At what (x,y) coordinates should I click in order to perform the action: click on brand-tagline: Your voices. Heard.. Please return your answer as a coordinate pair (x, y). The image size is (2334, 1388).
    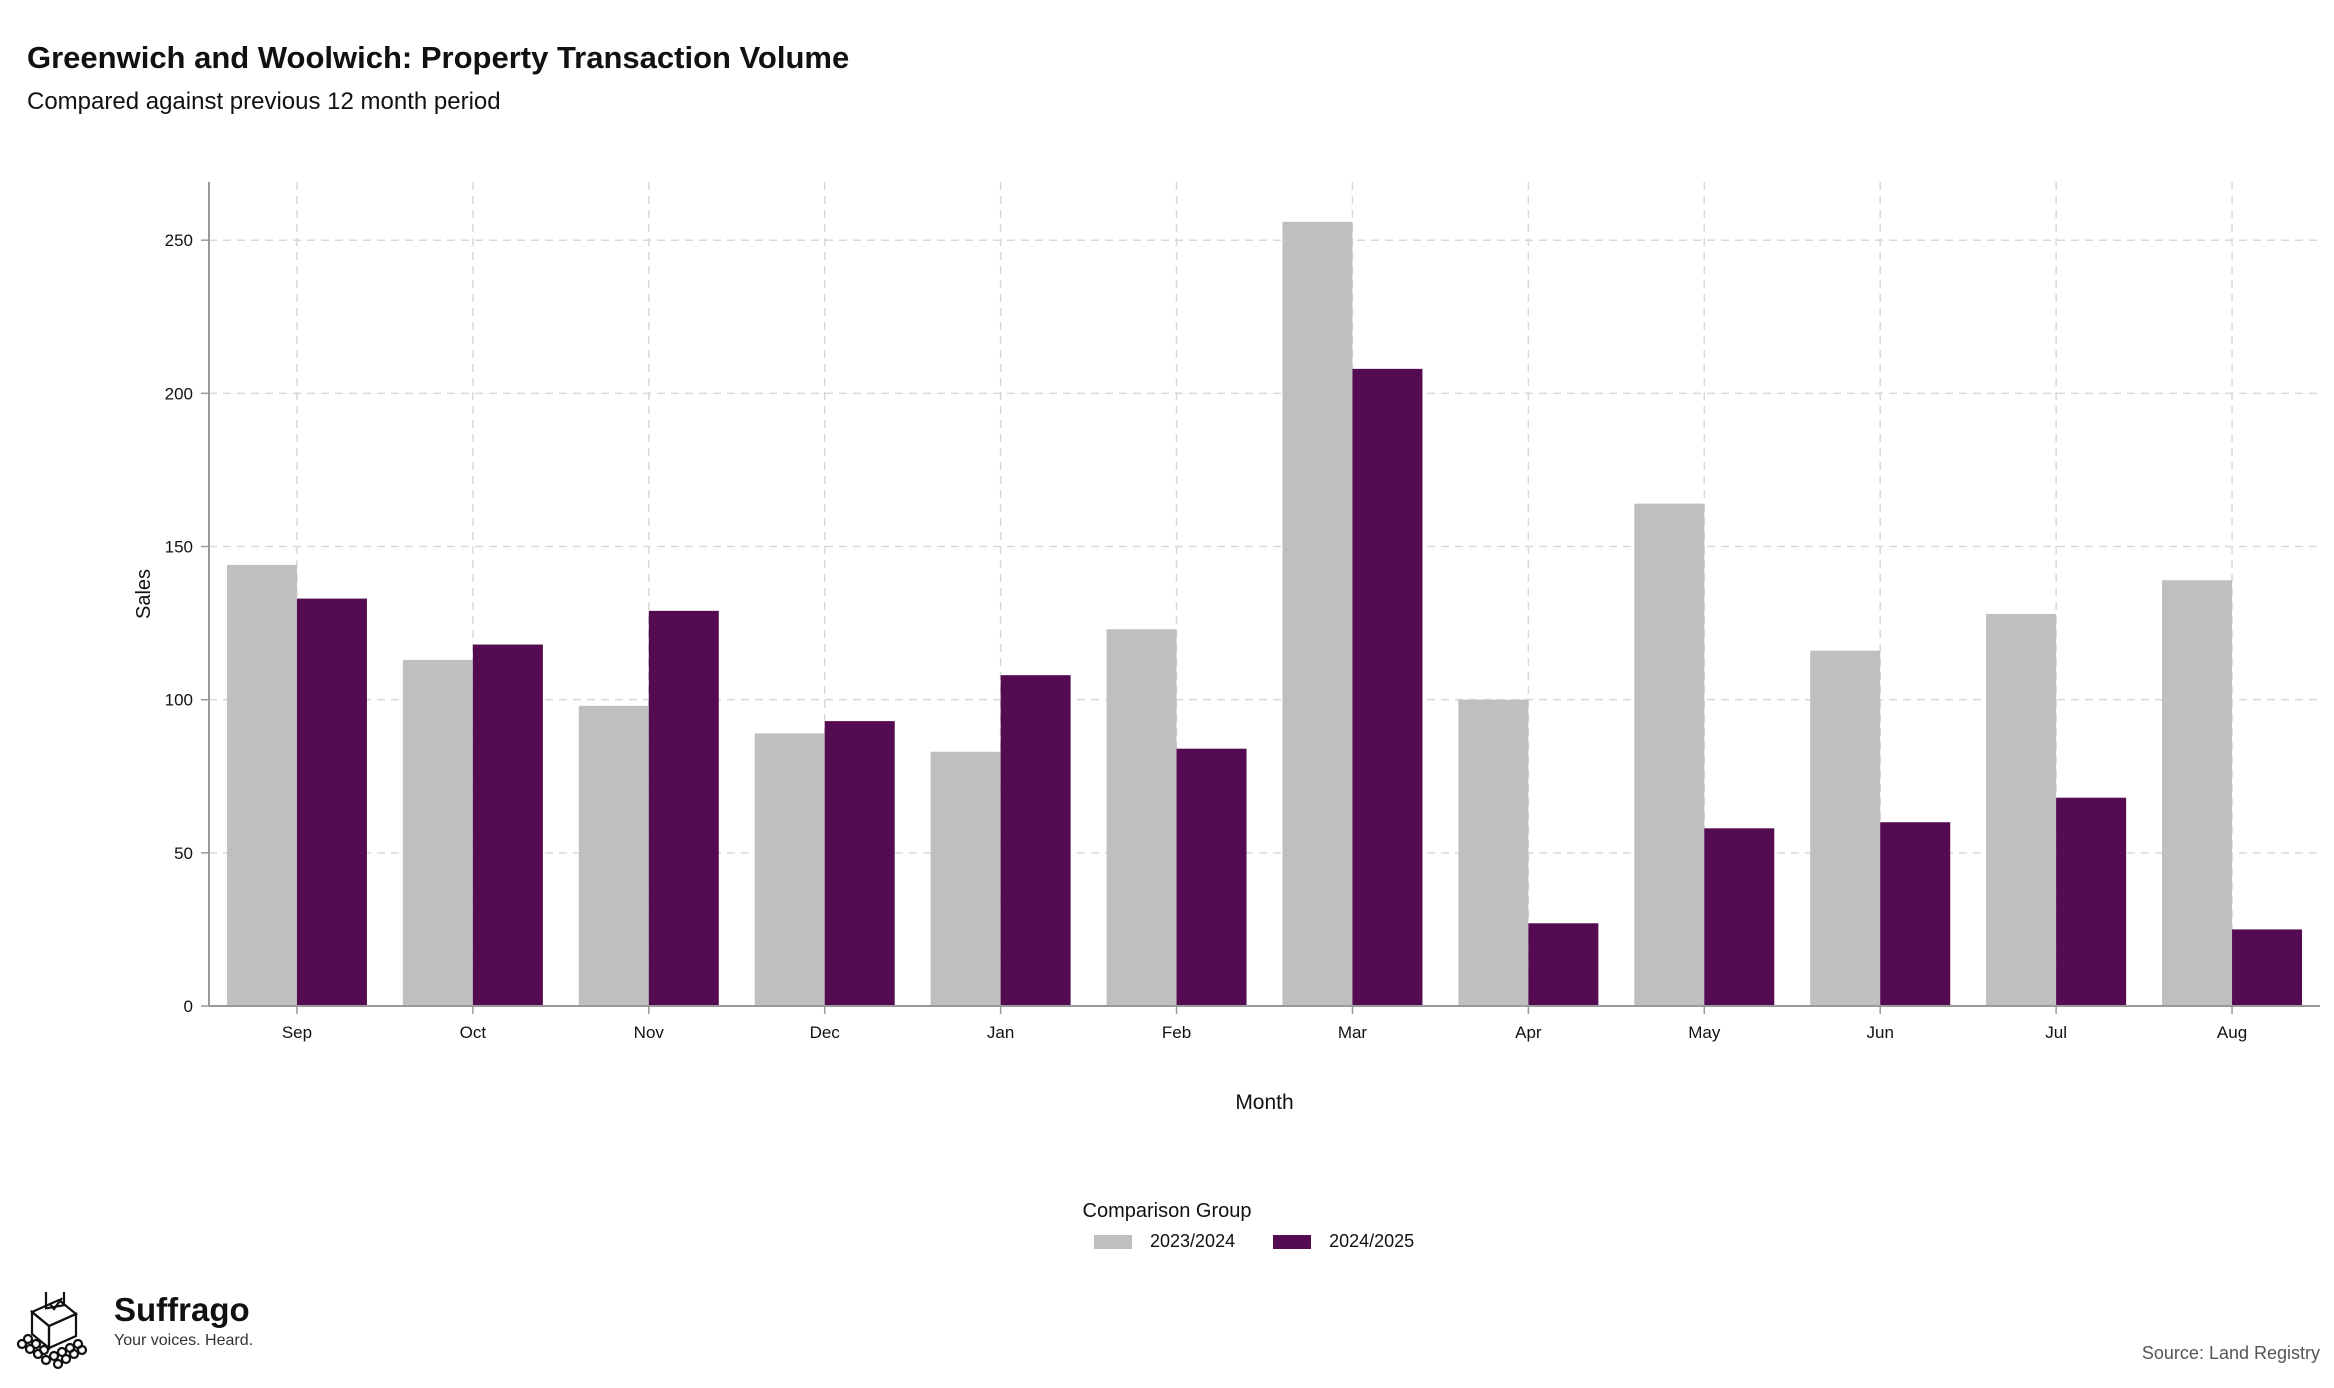
    Looking at the image, I should click on (184, 1340).